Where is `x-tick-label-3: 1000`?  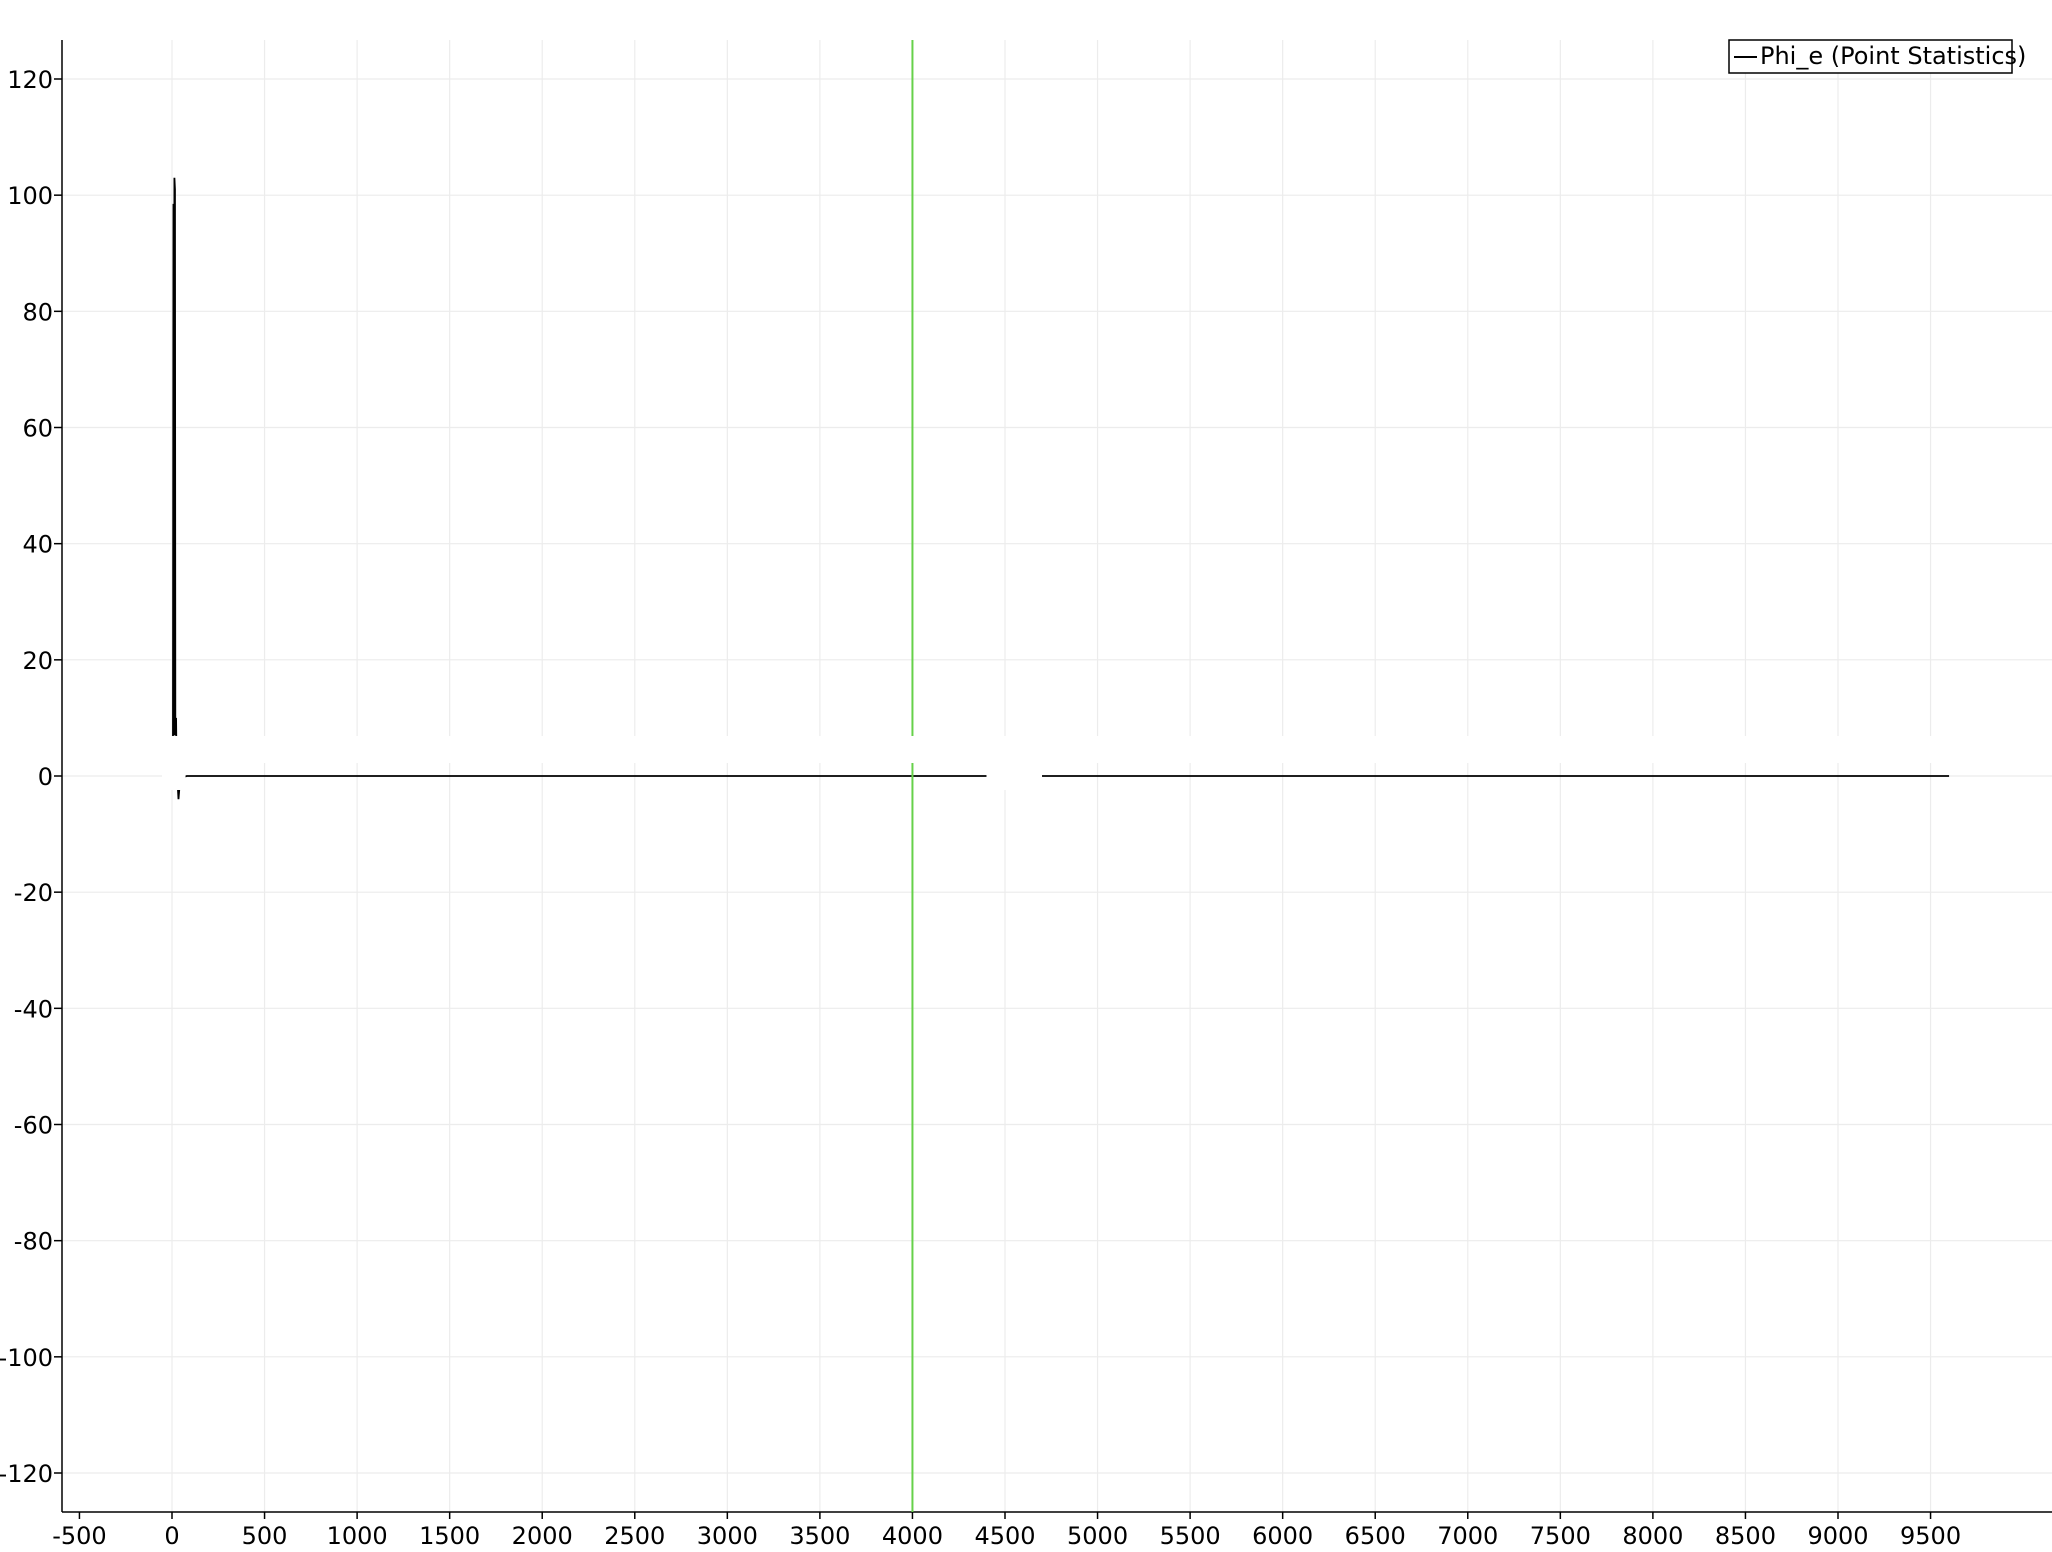
x-tick-label-3: 1000 is located at coordinates (357, 1536).